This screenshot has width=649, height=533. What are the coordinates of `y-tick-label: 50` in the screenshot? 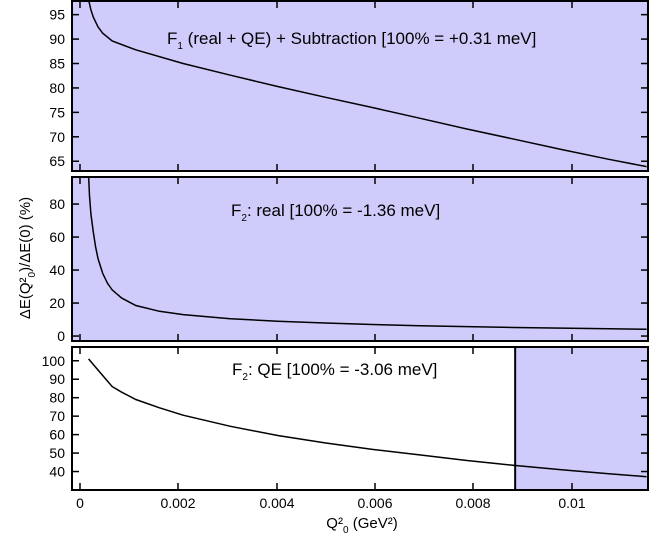 It's located at (57, 453).